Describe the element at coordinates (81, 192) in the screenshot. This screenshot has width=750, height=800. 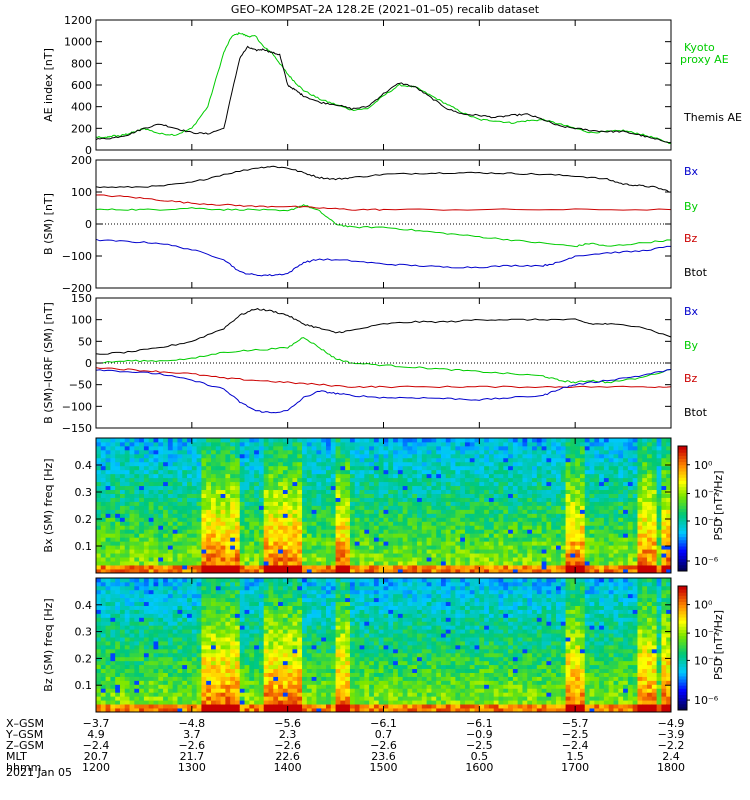
I see `y-tick-label: 100` at that location.